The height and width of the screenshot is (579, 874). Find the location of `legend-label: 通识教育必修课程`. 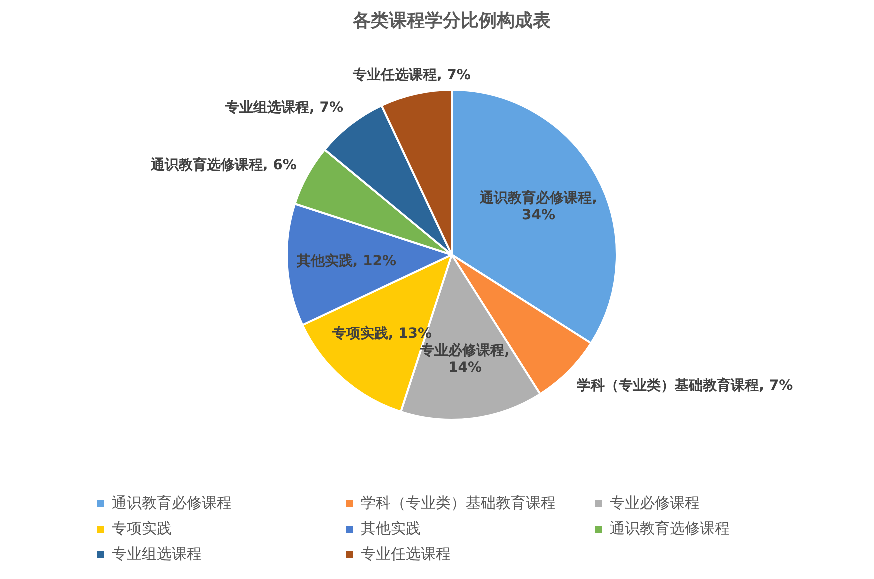

legend-label: 通识教育必修课程 is located at coordinates (172, 503).